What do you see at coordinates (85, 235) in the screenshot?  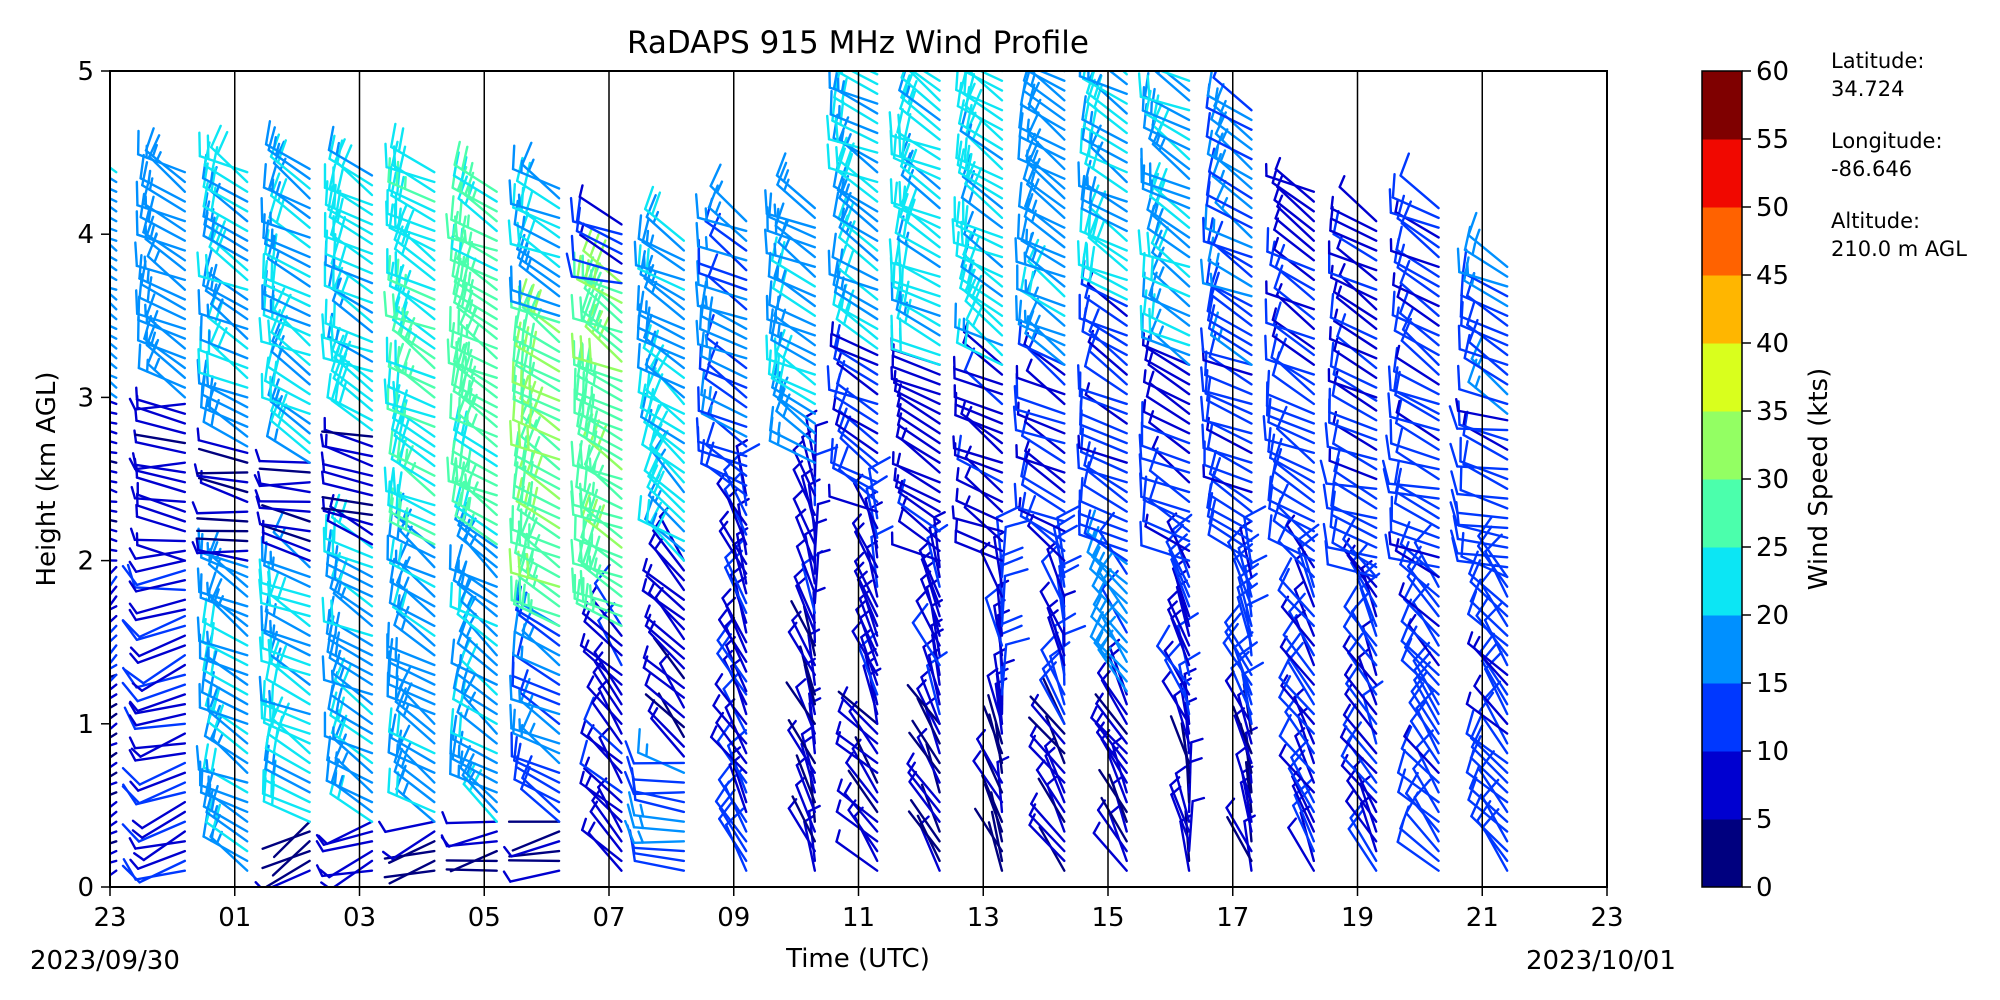 I see `y-tick-label: 4` at bounding box center [85, 235].